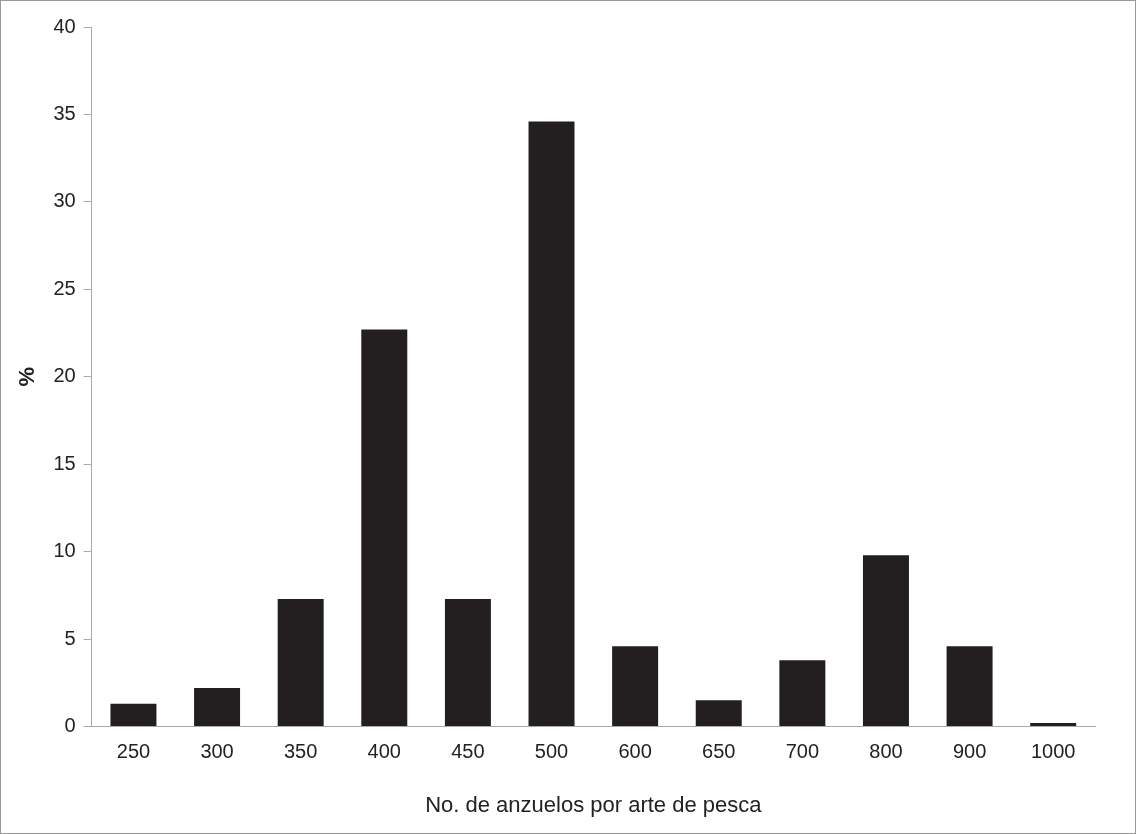 The image size is (1136, 834). Describe the element at coordinates (64, 200) in the screenshot. I see `y-tick-label: 30` at that location.